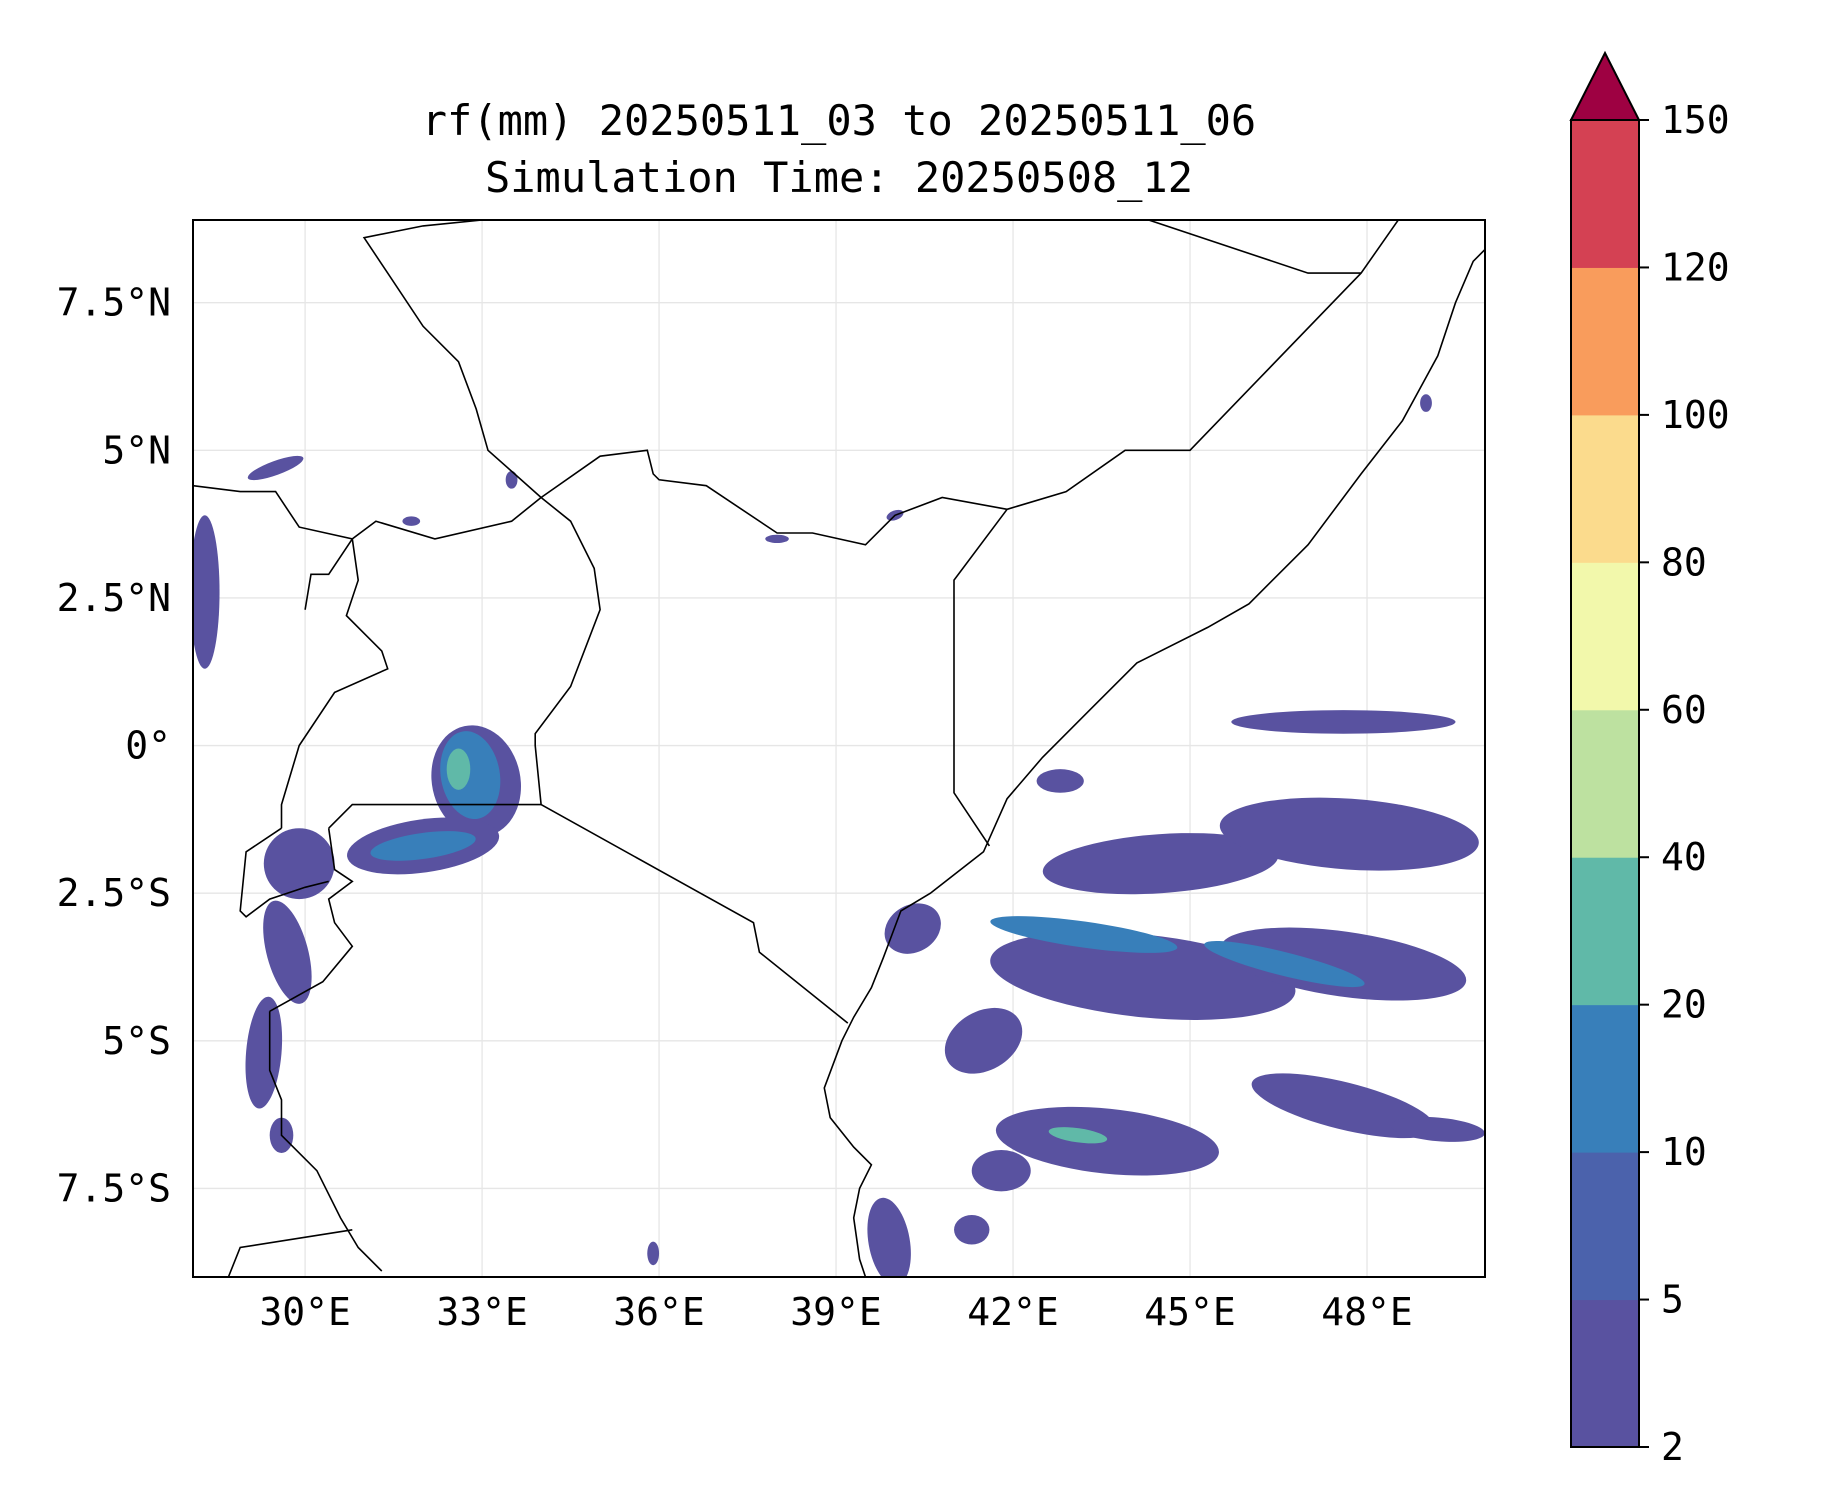 The image size is (1833, 1500). Describe the element at coordinates (1695, 415) in the screenshot. I see `colorbar-tick-label: 100` at that location.